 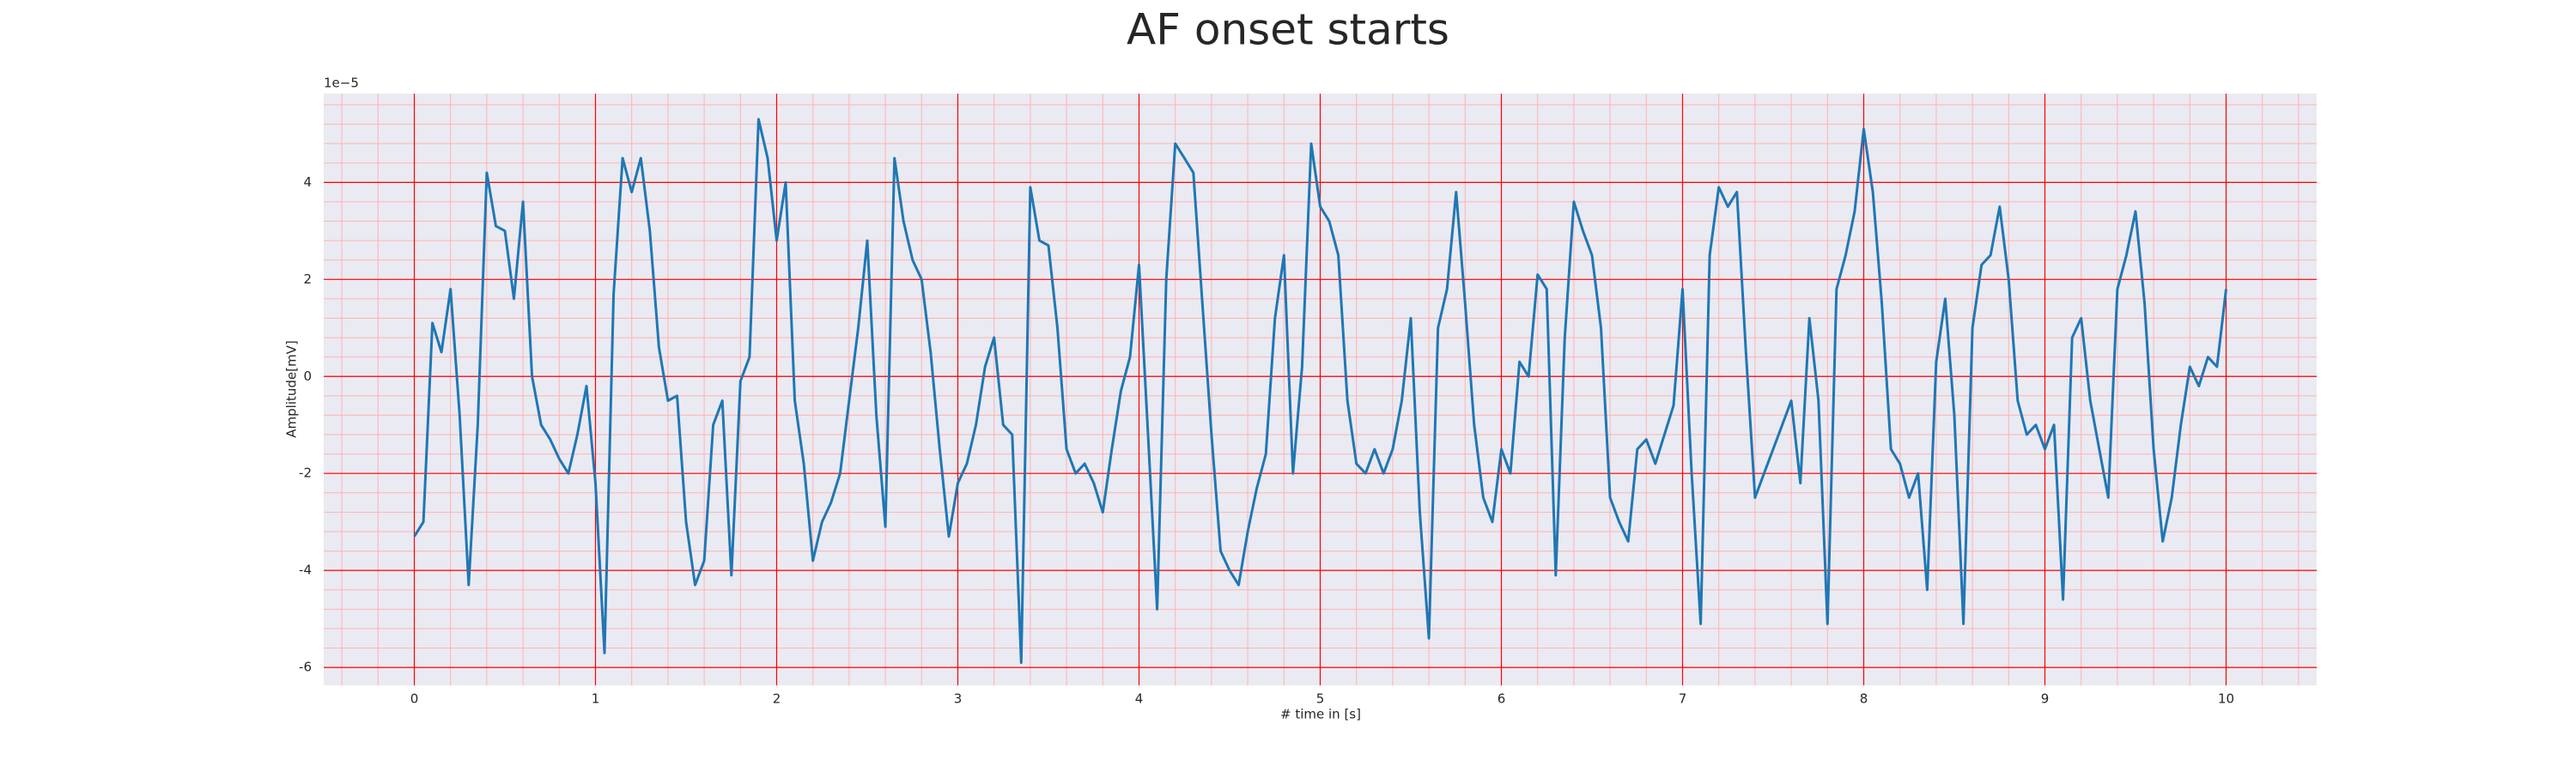 I want to click on x-tick-label: 2, so click(x=777, y=699).